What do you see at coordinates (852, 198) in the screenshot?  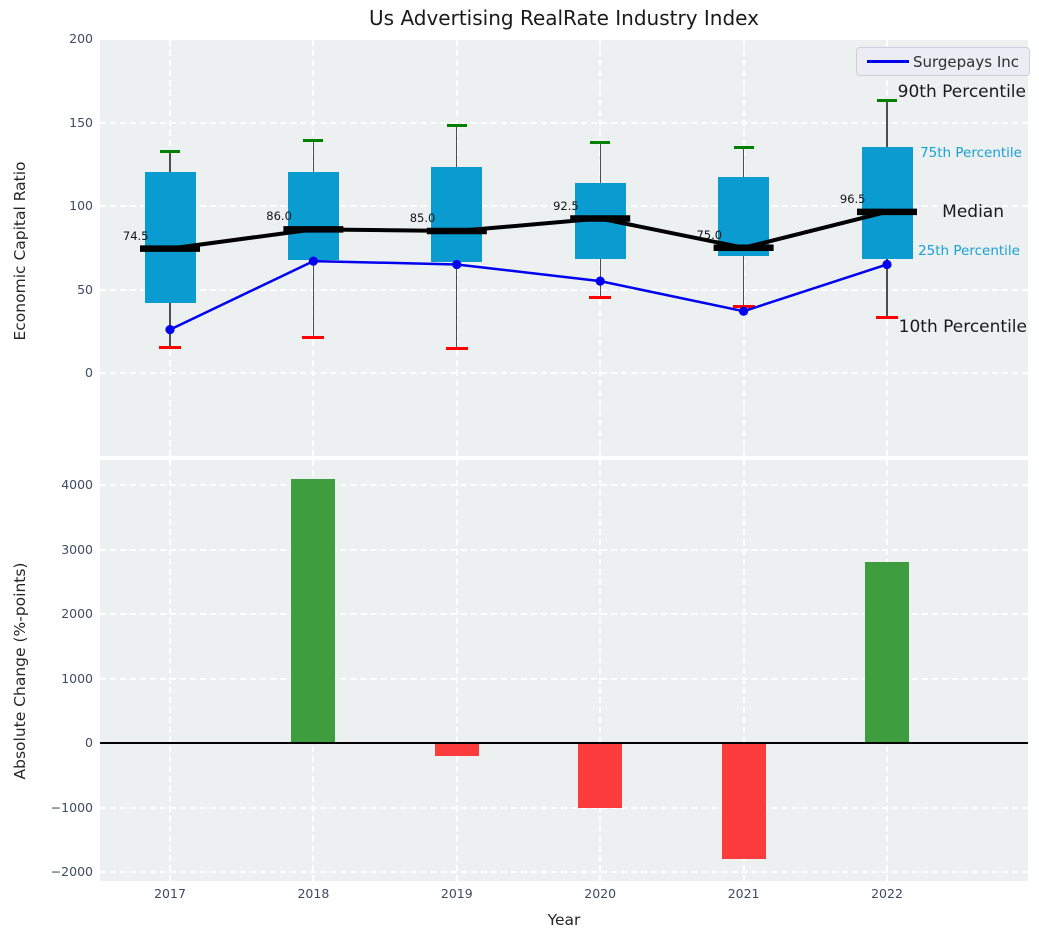 I see `median-value-annotation: 96.5` at bounding box center [852, 198].